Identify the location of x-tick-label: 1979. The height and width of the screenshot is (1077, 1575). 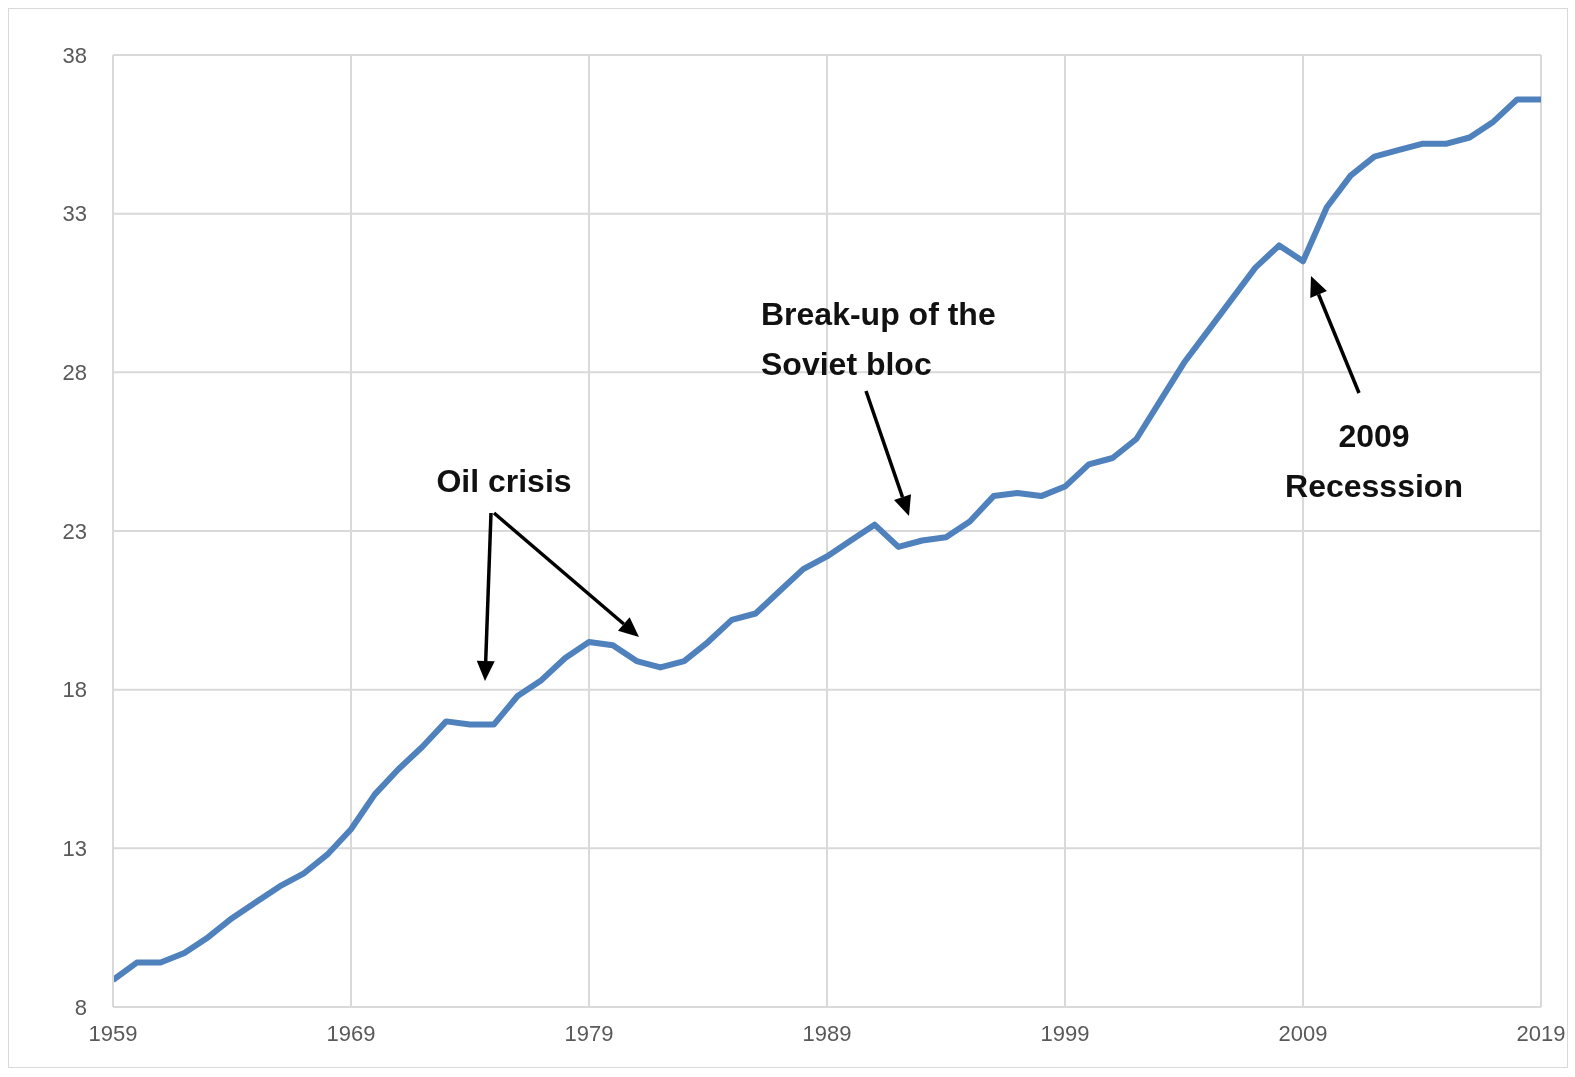
(589, 1033).